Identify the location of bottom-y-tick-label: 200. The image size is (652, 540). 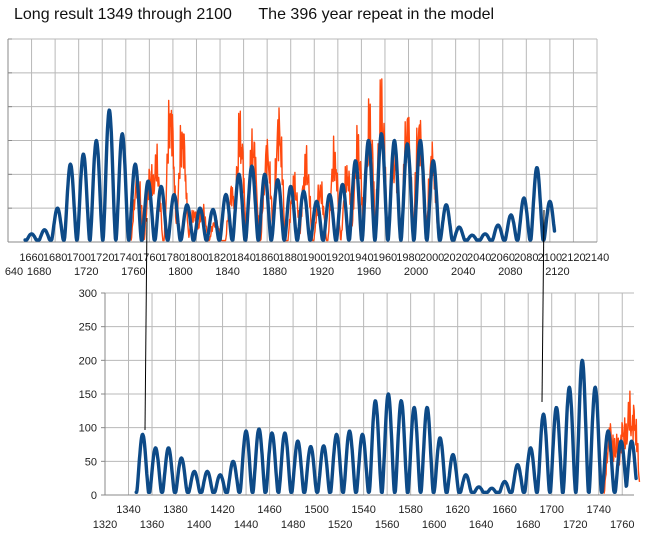
(88, 361).